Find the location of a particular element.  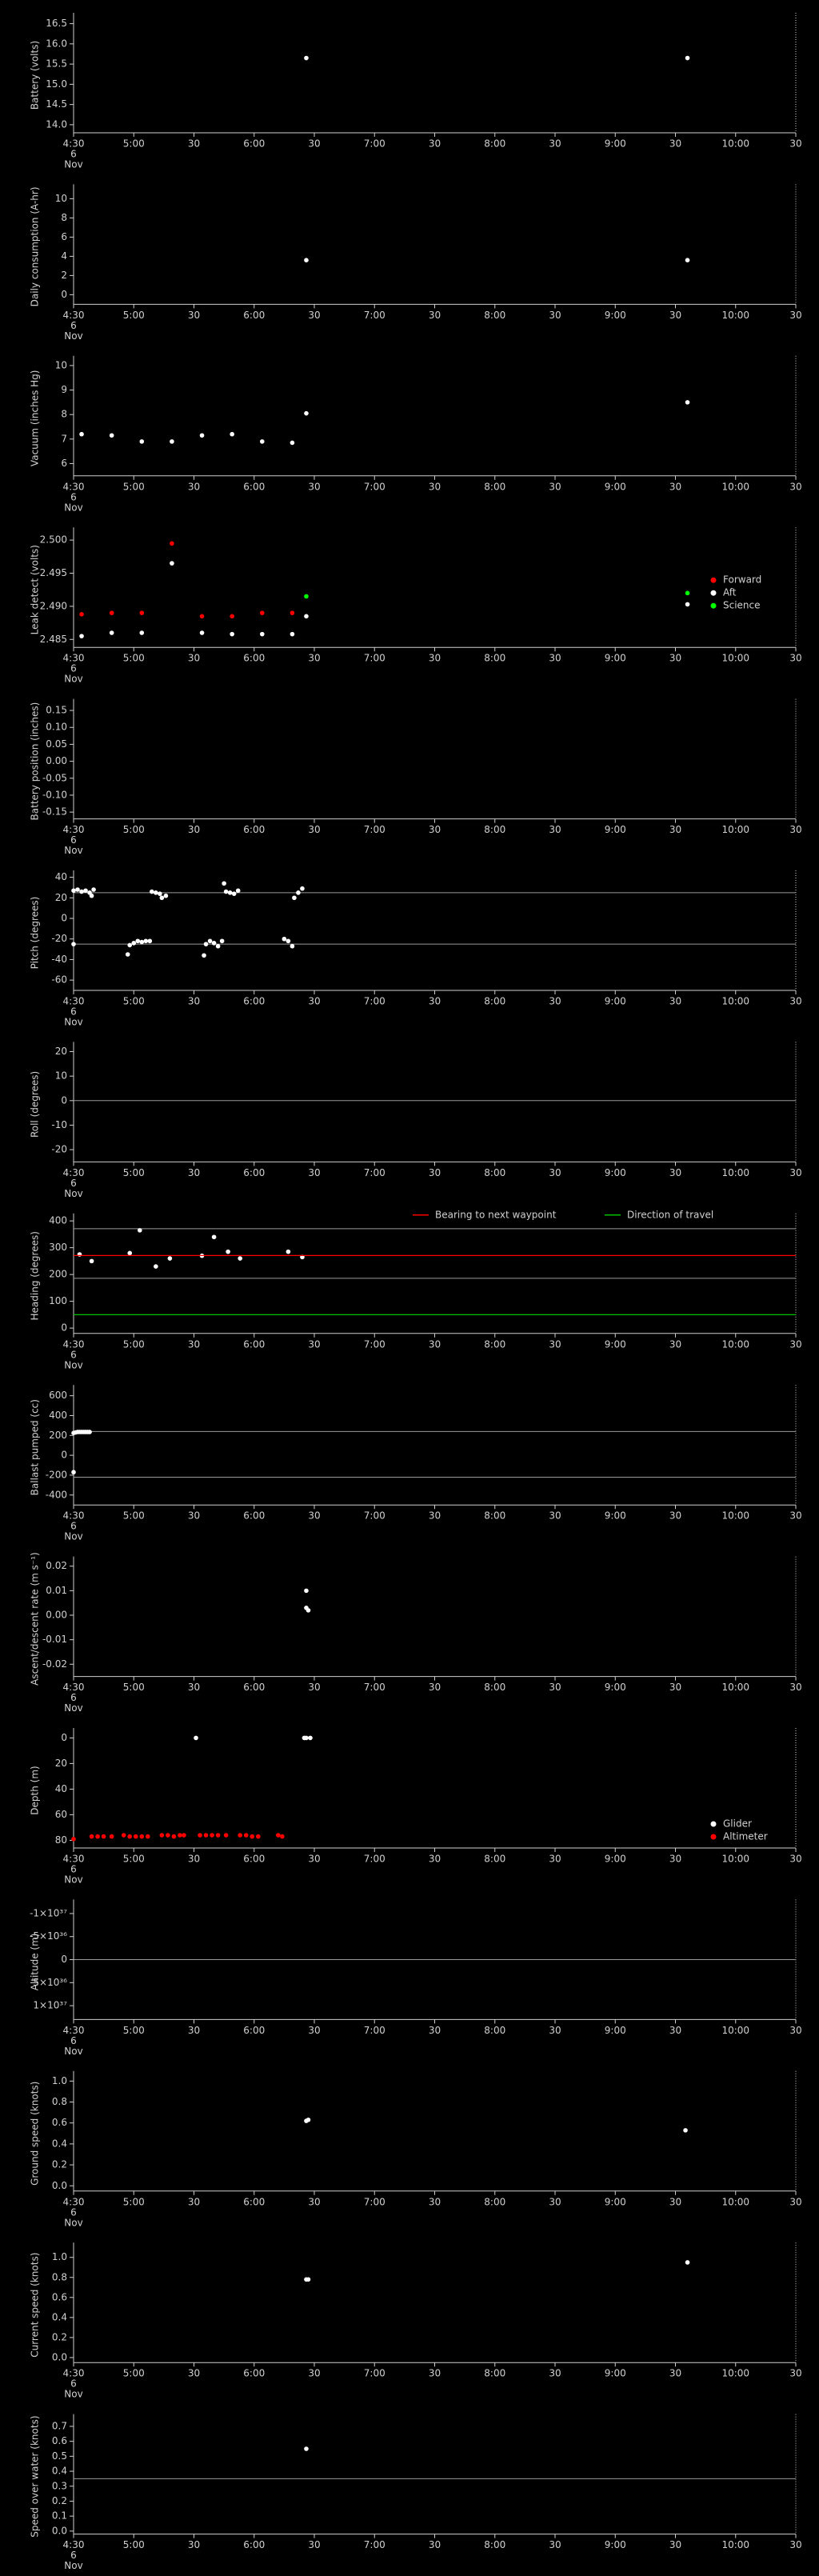

y-tick-label: 0.0 is located at coordinates (60, 2356).